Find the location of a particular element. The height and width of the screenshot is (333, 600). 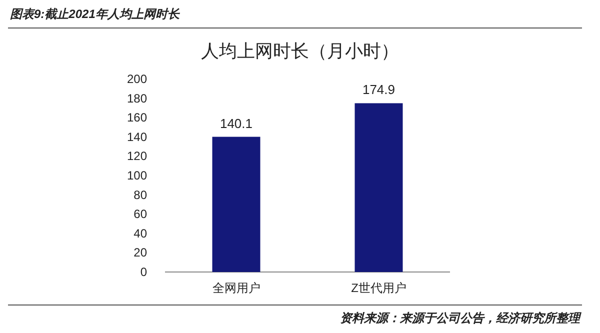

y-tick-label: 180 is located at coordinates (137, 98).